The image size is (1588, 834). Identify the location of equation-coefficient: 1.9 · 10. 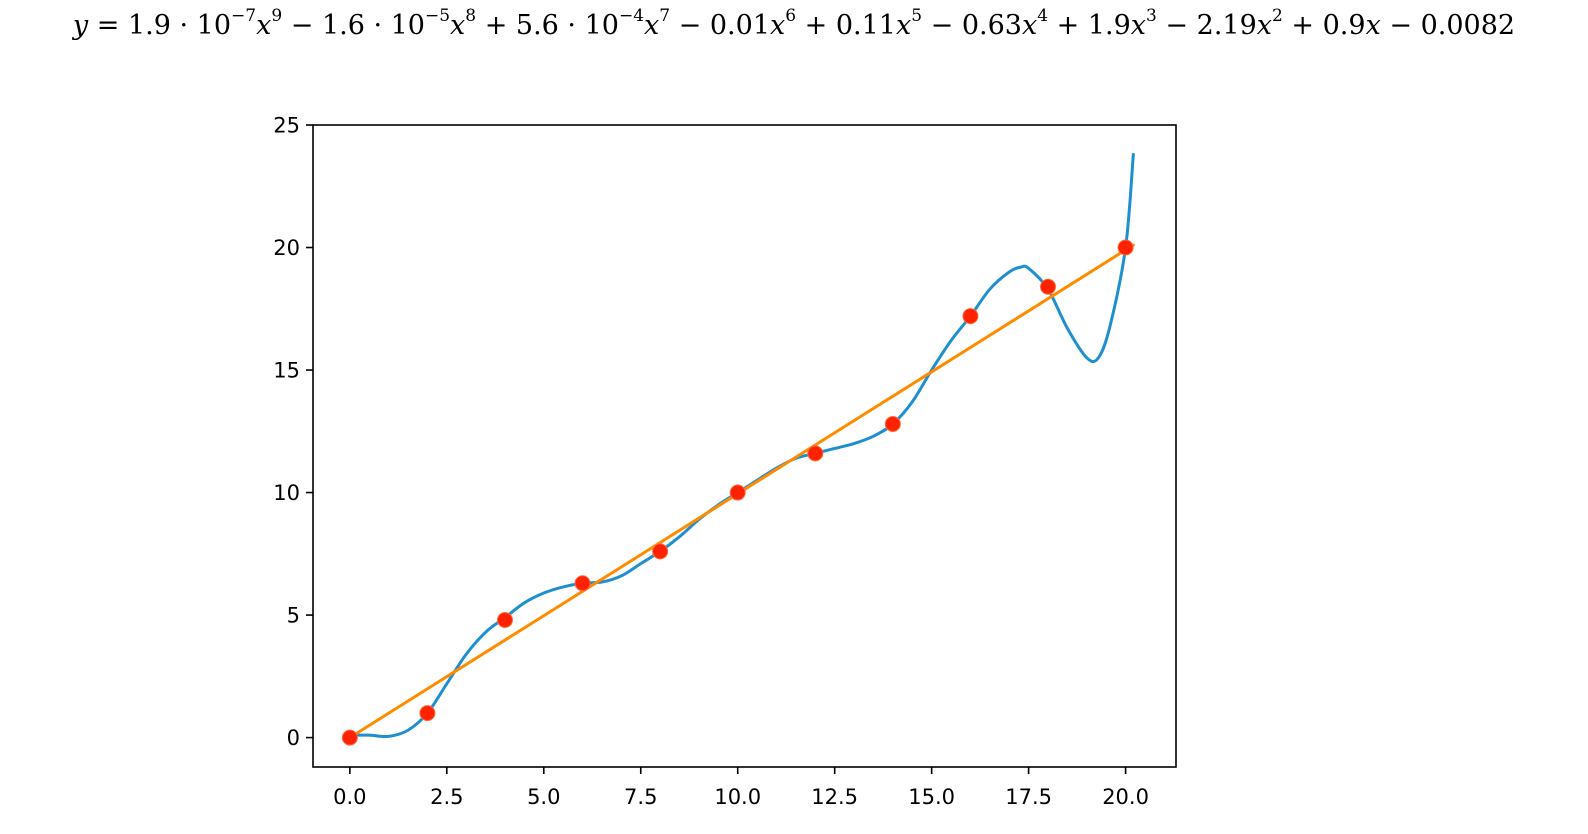
(179, 25).